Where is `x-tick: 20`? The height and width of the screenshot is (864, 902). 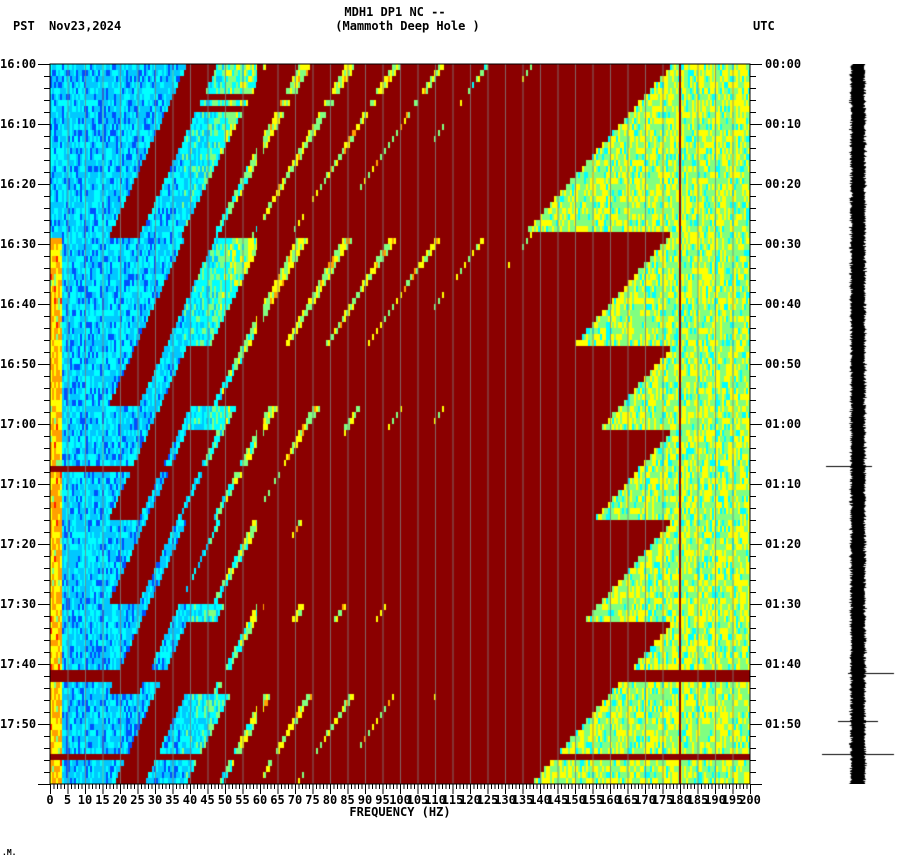
x-tick: 20 is located at coordinates (120, 800).